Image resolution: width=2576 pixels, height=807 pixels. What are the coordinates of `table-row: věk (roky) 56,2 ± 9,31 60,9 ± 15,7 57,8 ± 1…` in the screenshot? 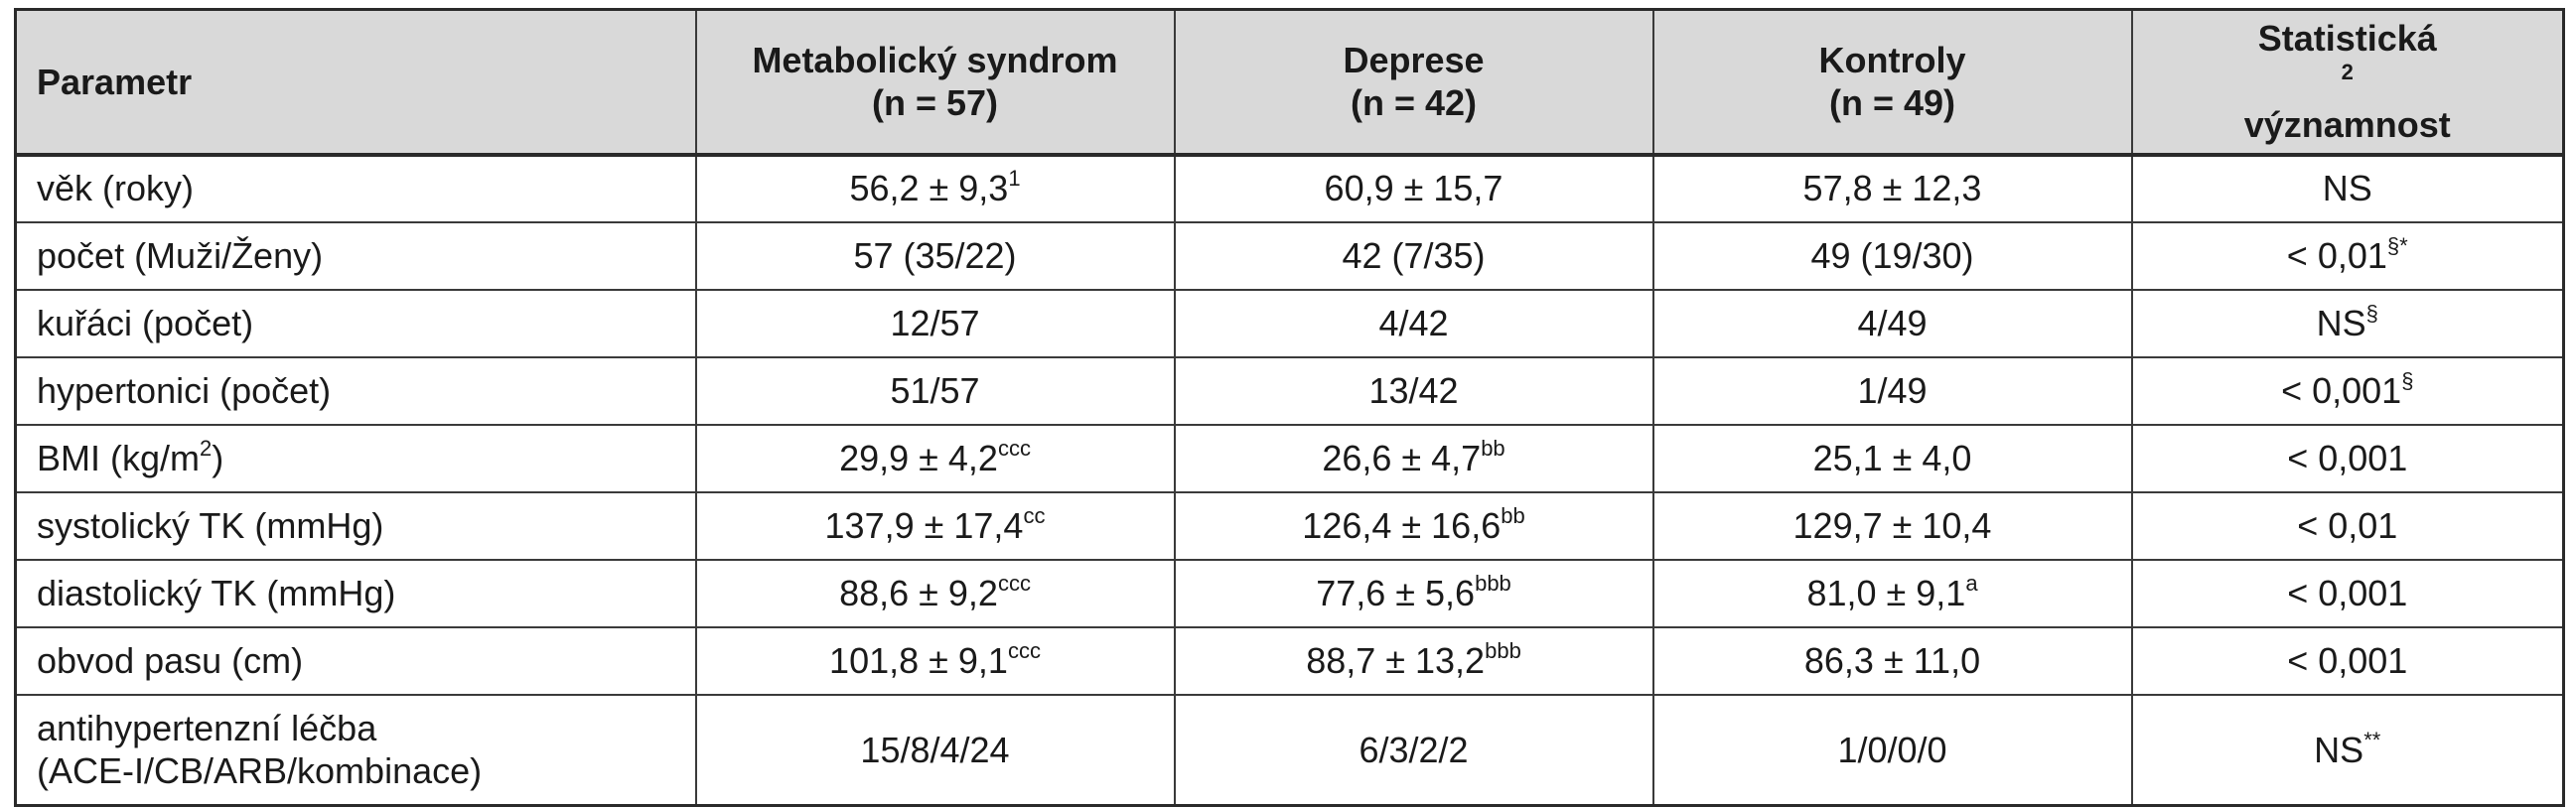 It's located at (1289, 188).